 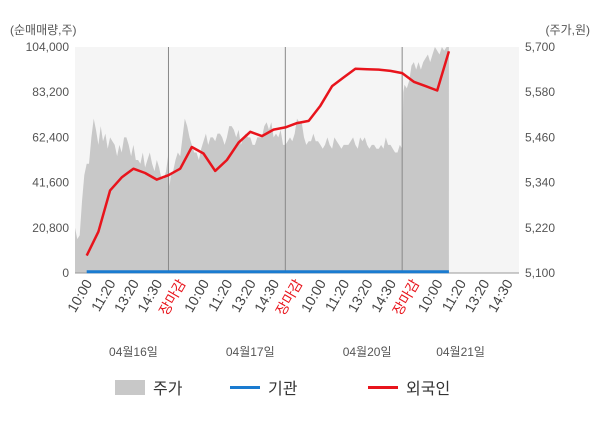 I want to click on left-axis-unit: (순매매량,주), so click(x=43, y=30).